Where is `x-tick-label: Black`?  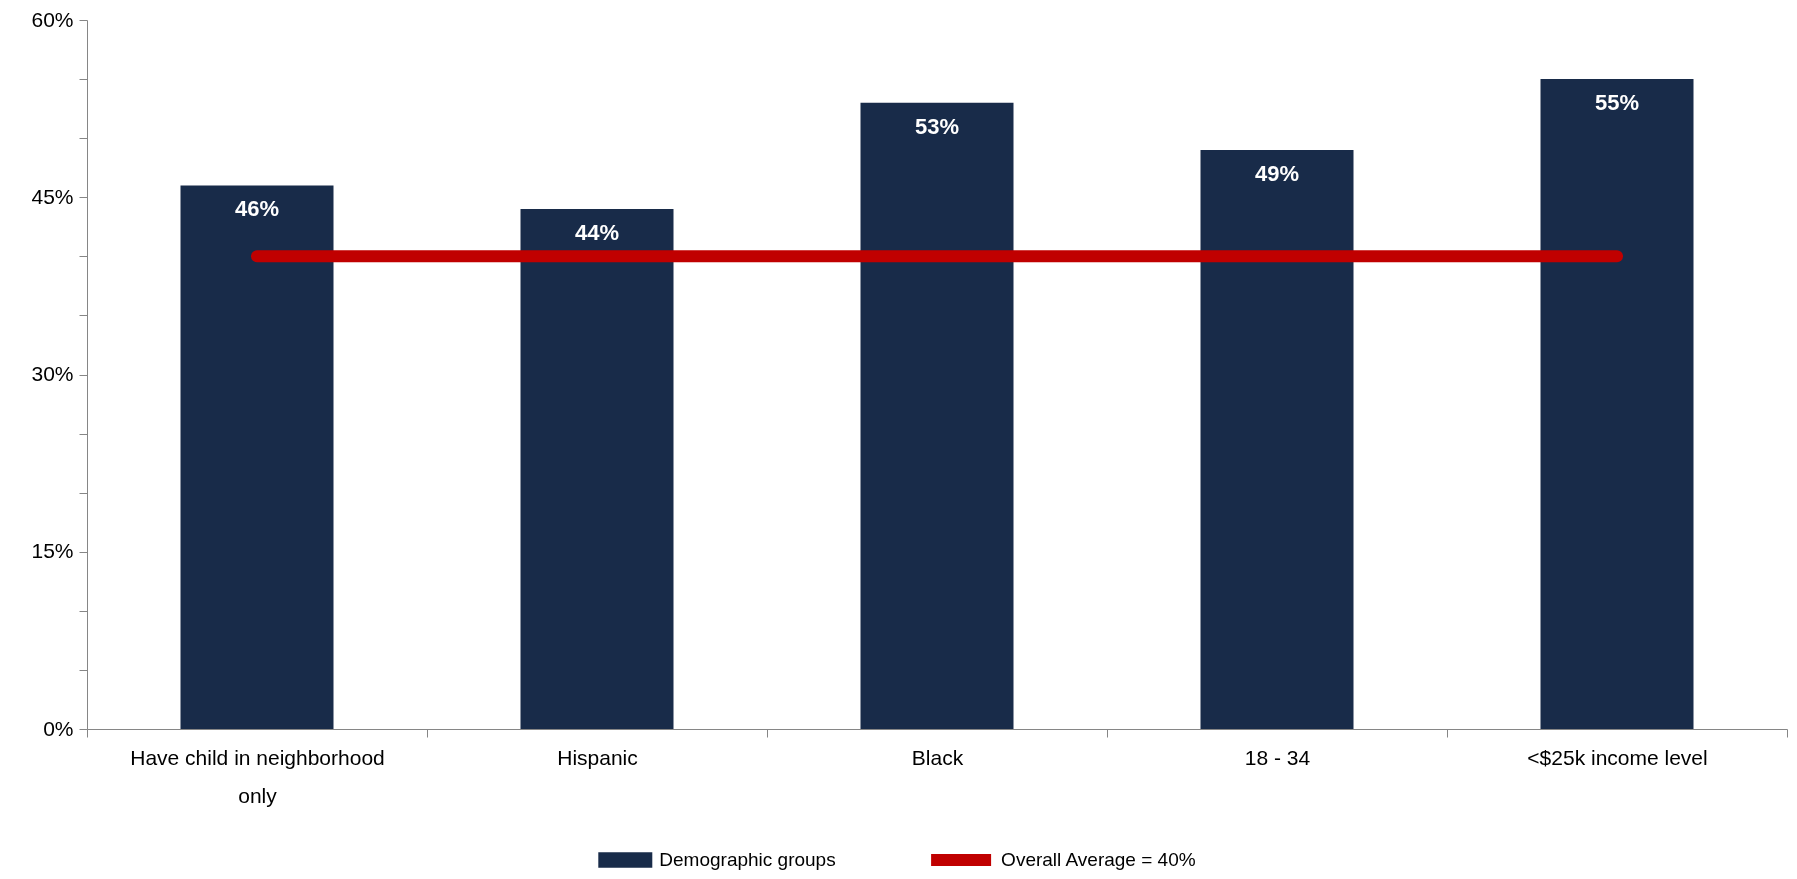
x-tick-label: Black is located at coordinates (937, 757).